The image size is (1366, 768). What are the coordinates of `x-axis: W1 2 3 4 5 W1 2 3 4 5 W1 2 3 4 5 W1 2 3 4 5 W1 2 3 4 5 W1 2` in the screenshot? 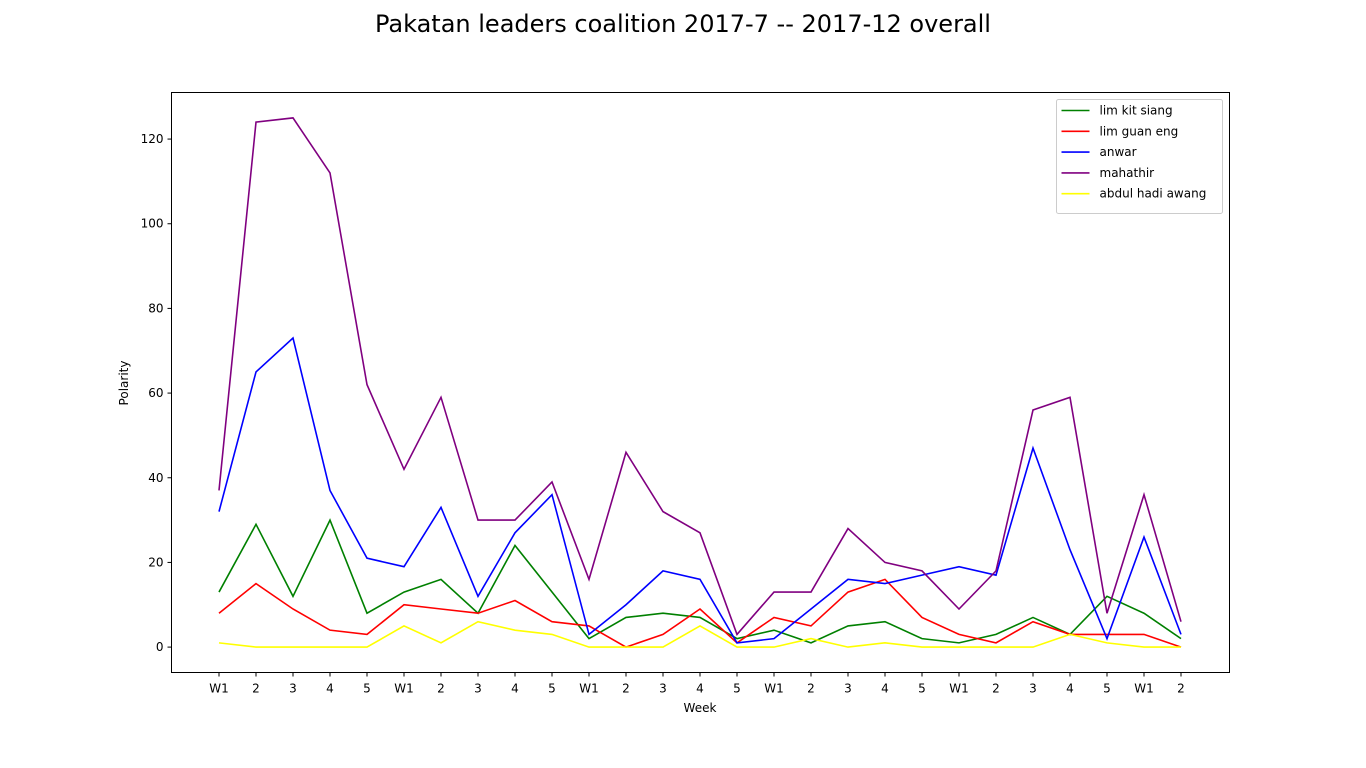 It's located at (697, 684).